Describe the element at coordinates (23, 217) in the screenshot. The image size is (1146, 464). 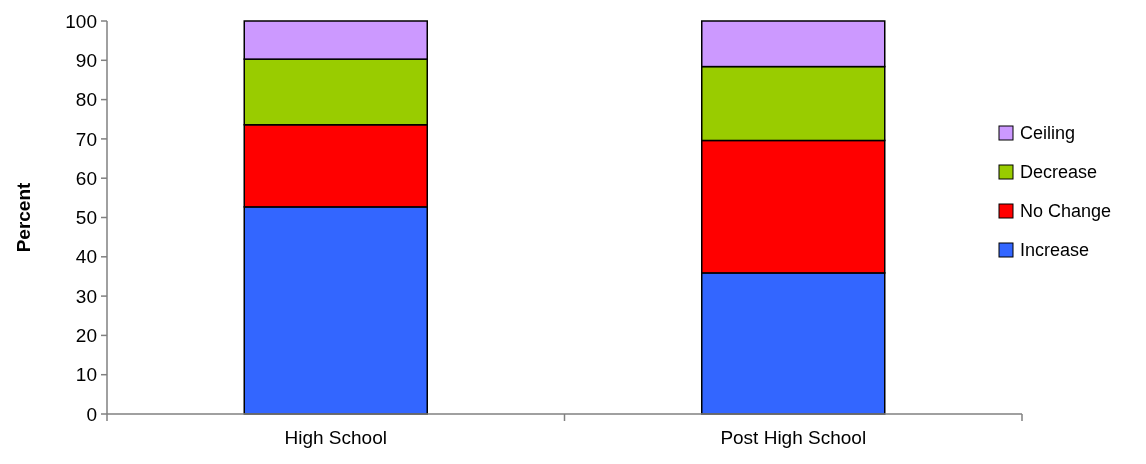
I see `y-axis-title: Percent` at that location.